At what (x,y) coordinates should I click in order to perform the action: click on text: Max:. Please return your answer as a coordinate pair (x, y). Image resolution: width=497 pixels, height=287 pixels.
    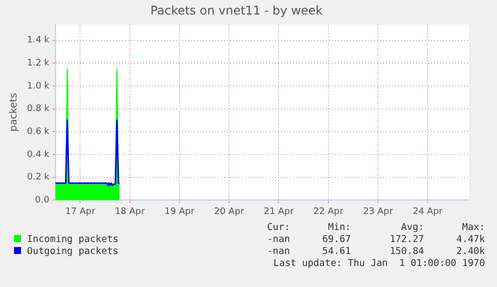
    Looking at the image, I should click on (473, 228).